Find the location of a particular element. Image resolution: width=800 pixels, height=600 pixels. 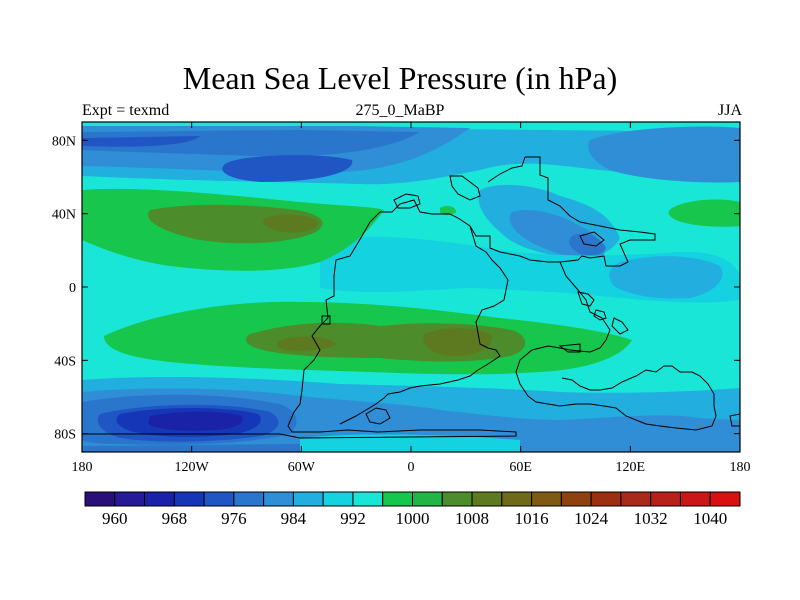

colorbar-label: 1008 is located at coordinates (472, 518).